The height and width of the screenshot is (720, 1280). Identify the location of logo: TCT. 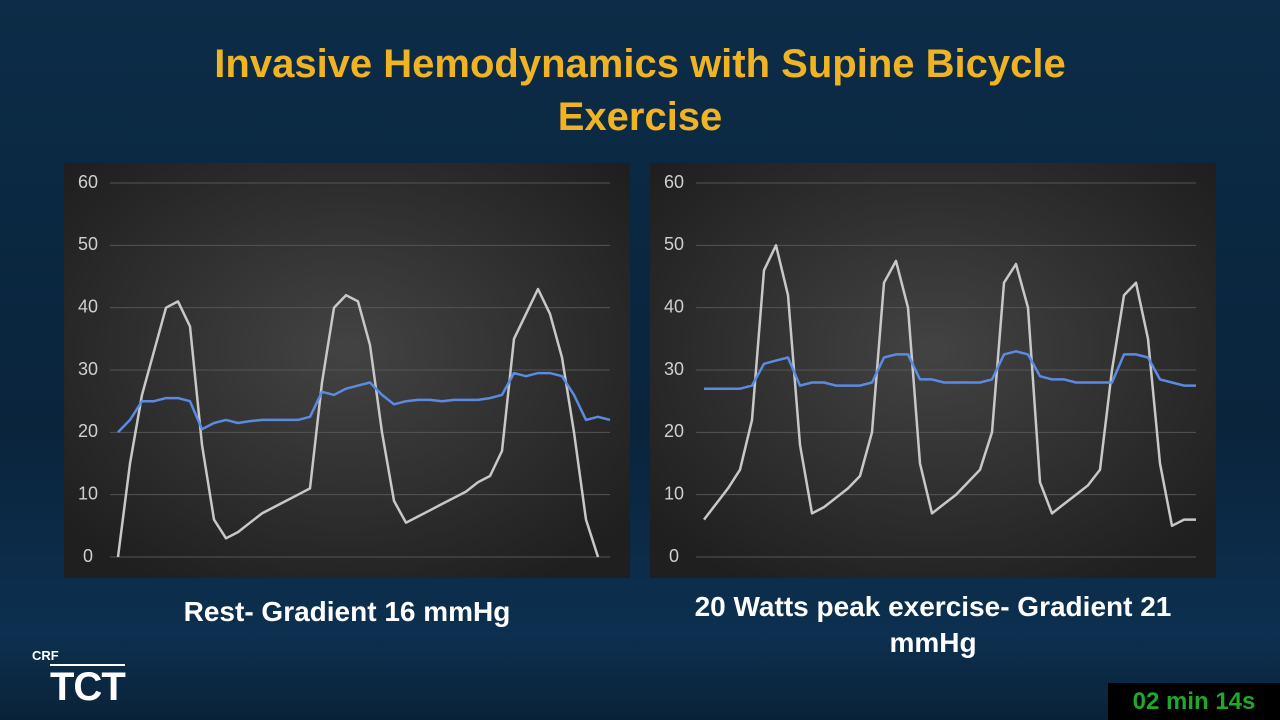
(88, 686).